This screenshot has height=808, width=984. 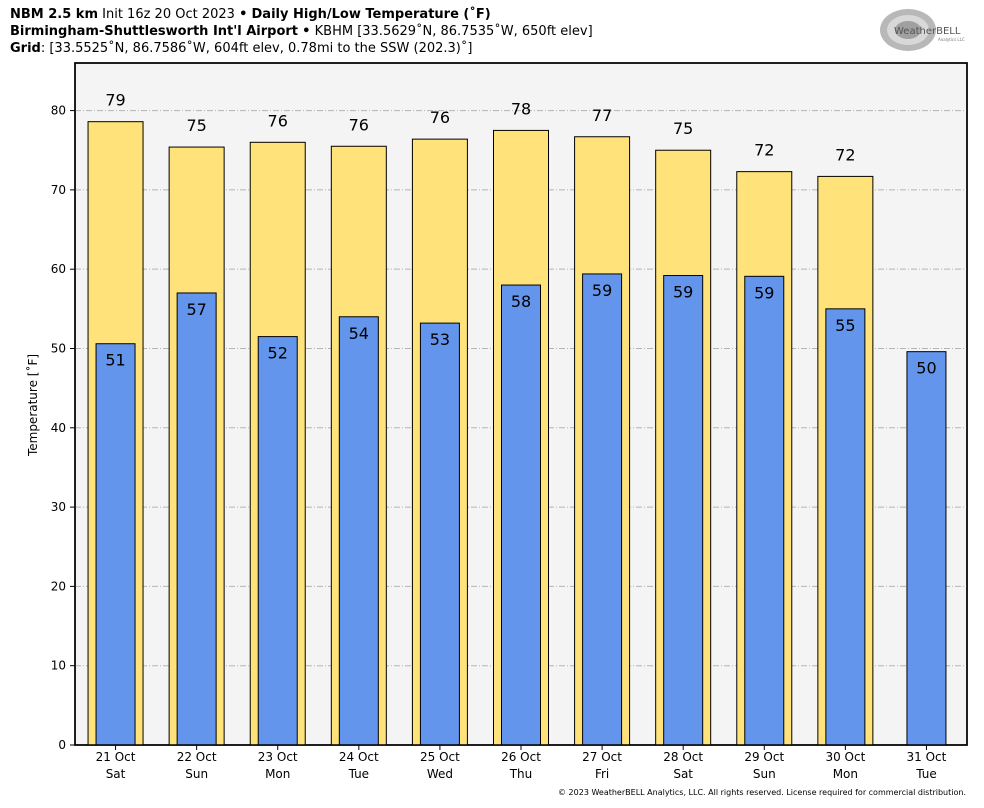 I want to click on x-tick-label-date: 23 Oct, so click(x=278, y=757).